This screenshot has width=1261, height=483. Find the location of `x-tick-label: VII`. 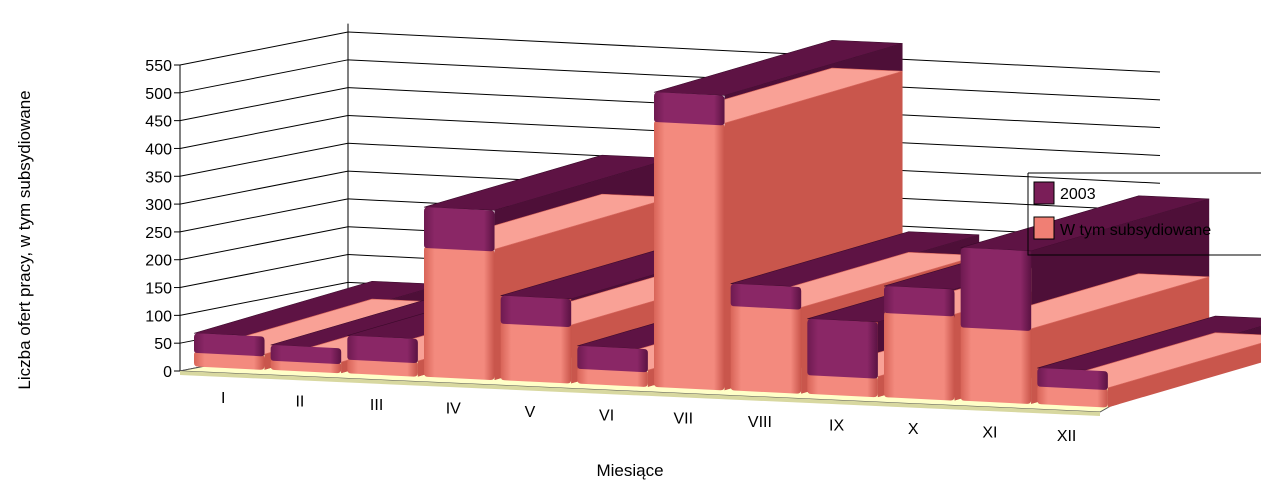

x-tick-label: VII is located at coordinates (683, 419).